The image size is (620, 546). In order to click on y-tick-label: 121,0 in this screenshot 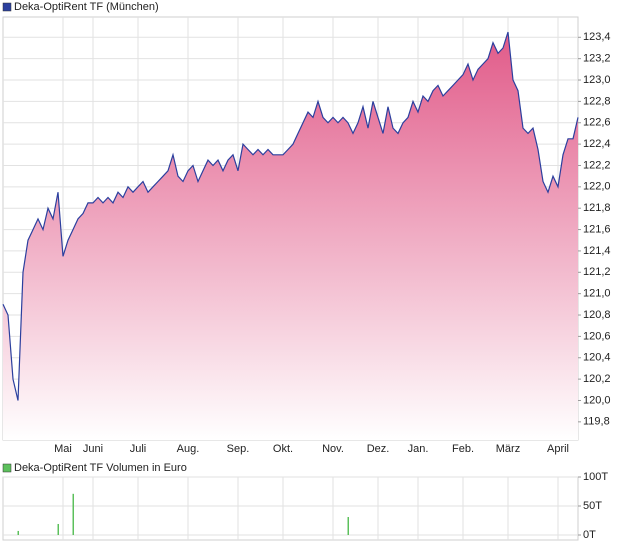, I will do `click(597, 294)`.